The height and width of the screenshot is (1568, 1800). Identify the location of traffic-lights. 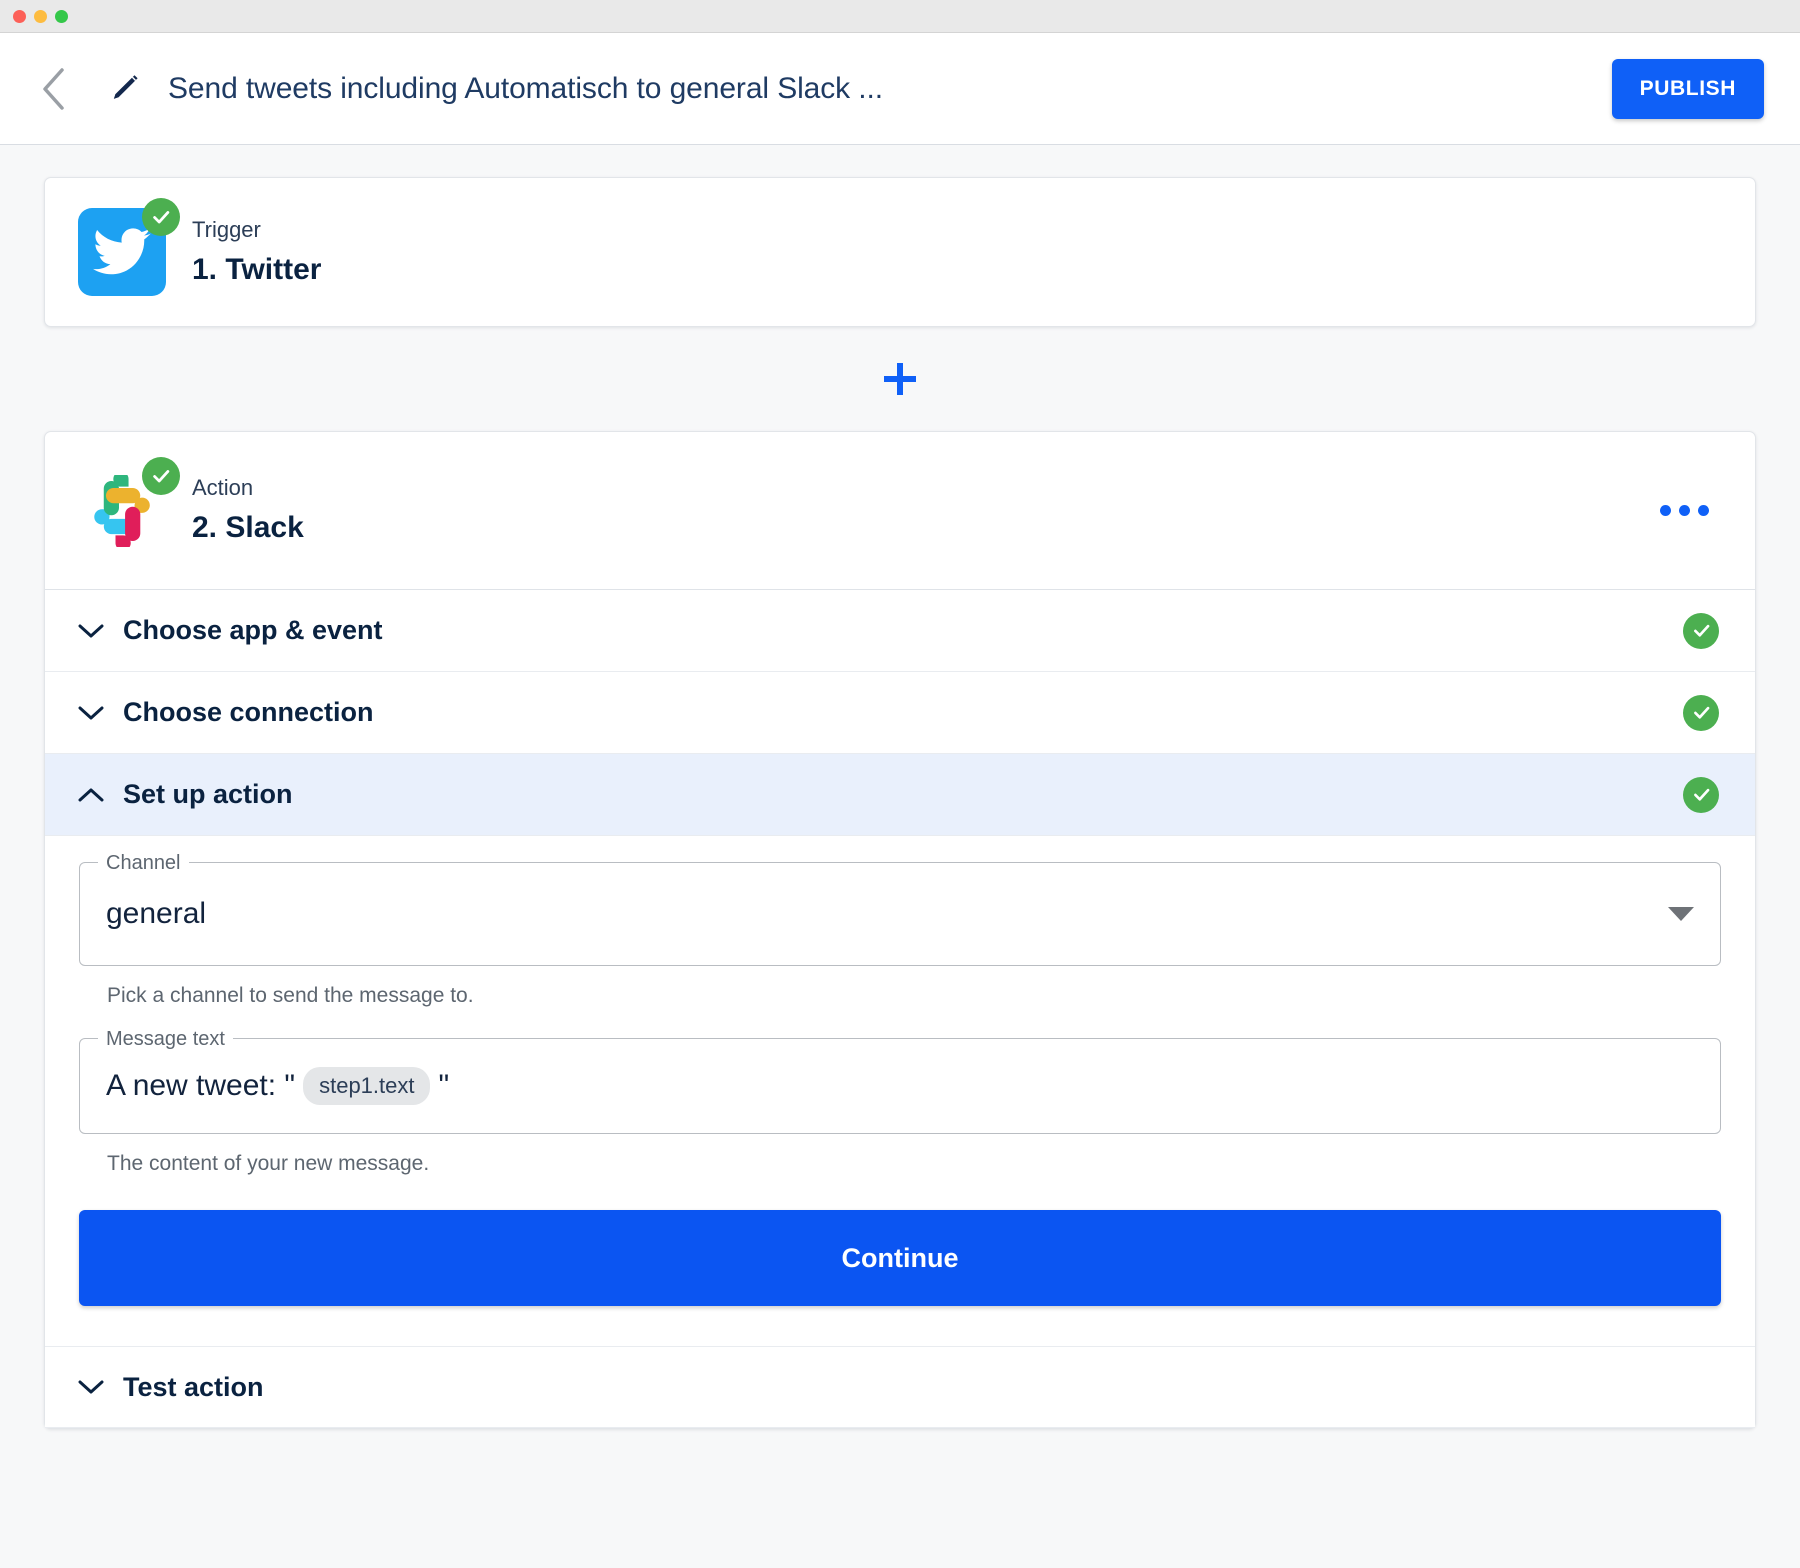
(40, 16).